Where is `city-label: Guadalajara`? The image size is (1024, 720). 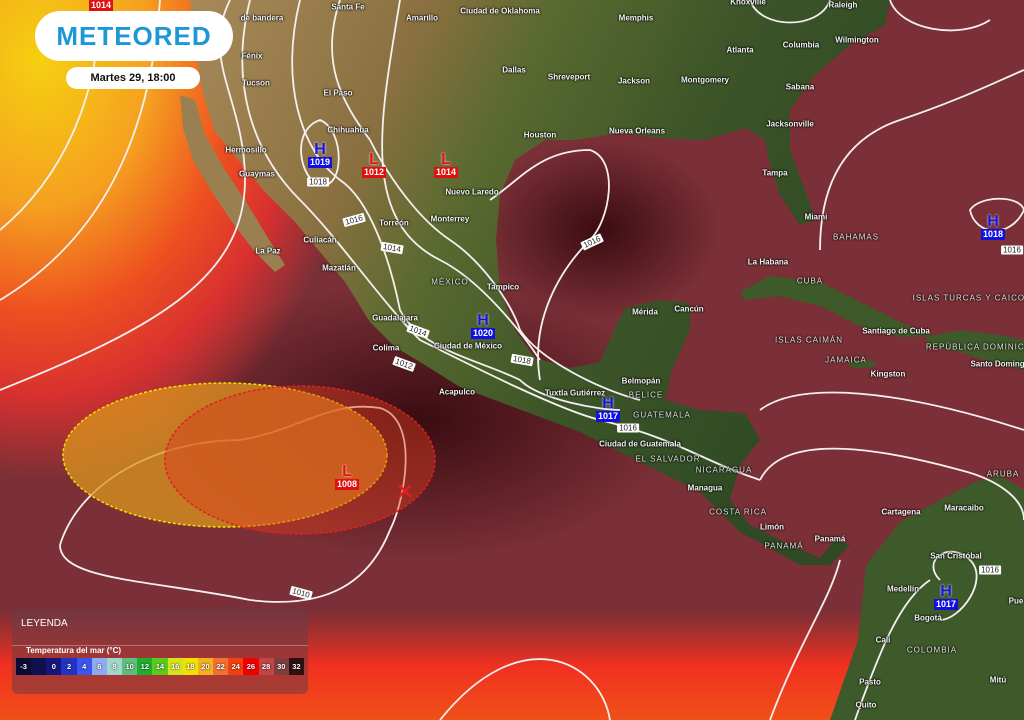
city-label: Guadalajara is located at coordinates (395, 318).